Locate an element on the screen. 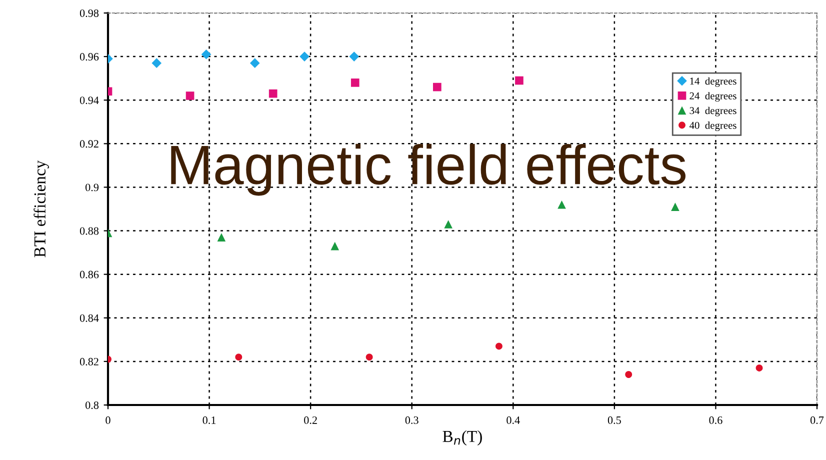 Image resolution: width=826 pixels, height=460 pixels. x-tick-label: 0.4 is located at coordinates (513, 420).